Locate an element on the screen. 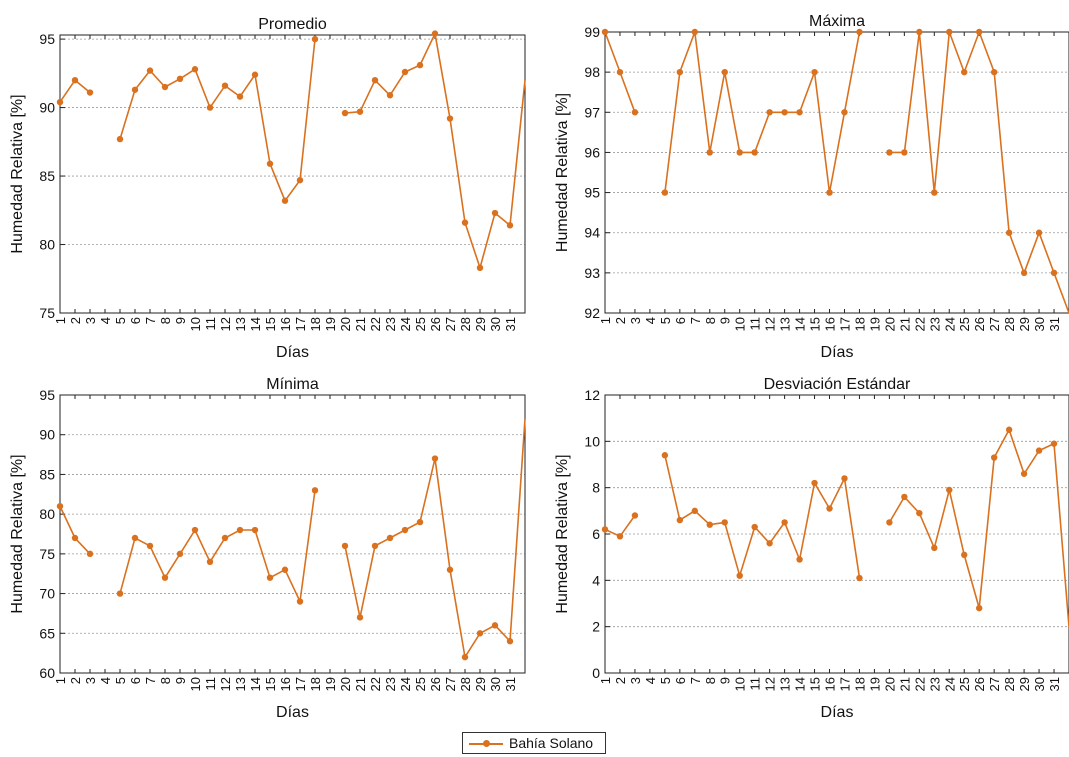 This screenshot has height=757, width=1069. x-tick-label: 4 is located at coordinates (105, 320).